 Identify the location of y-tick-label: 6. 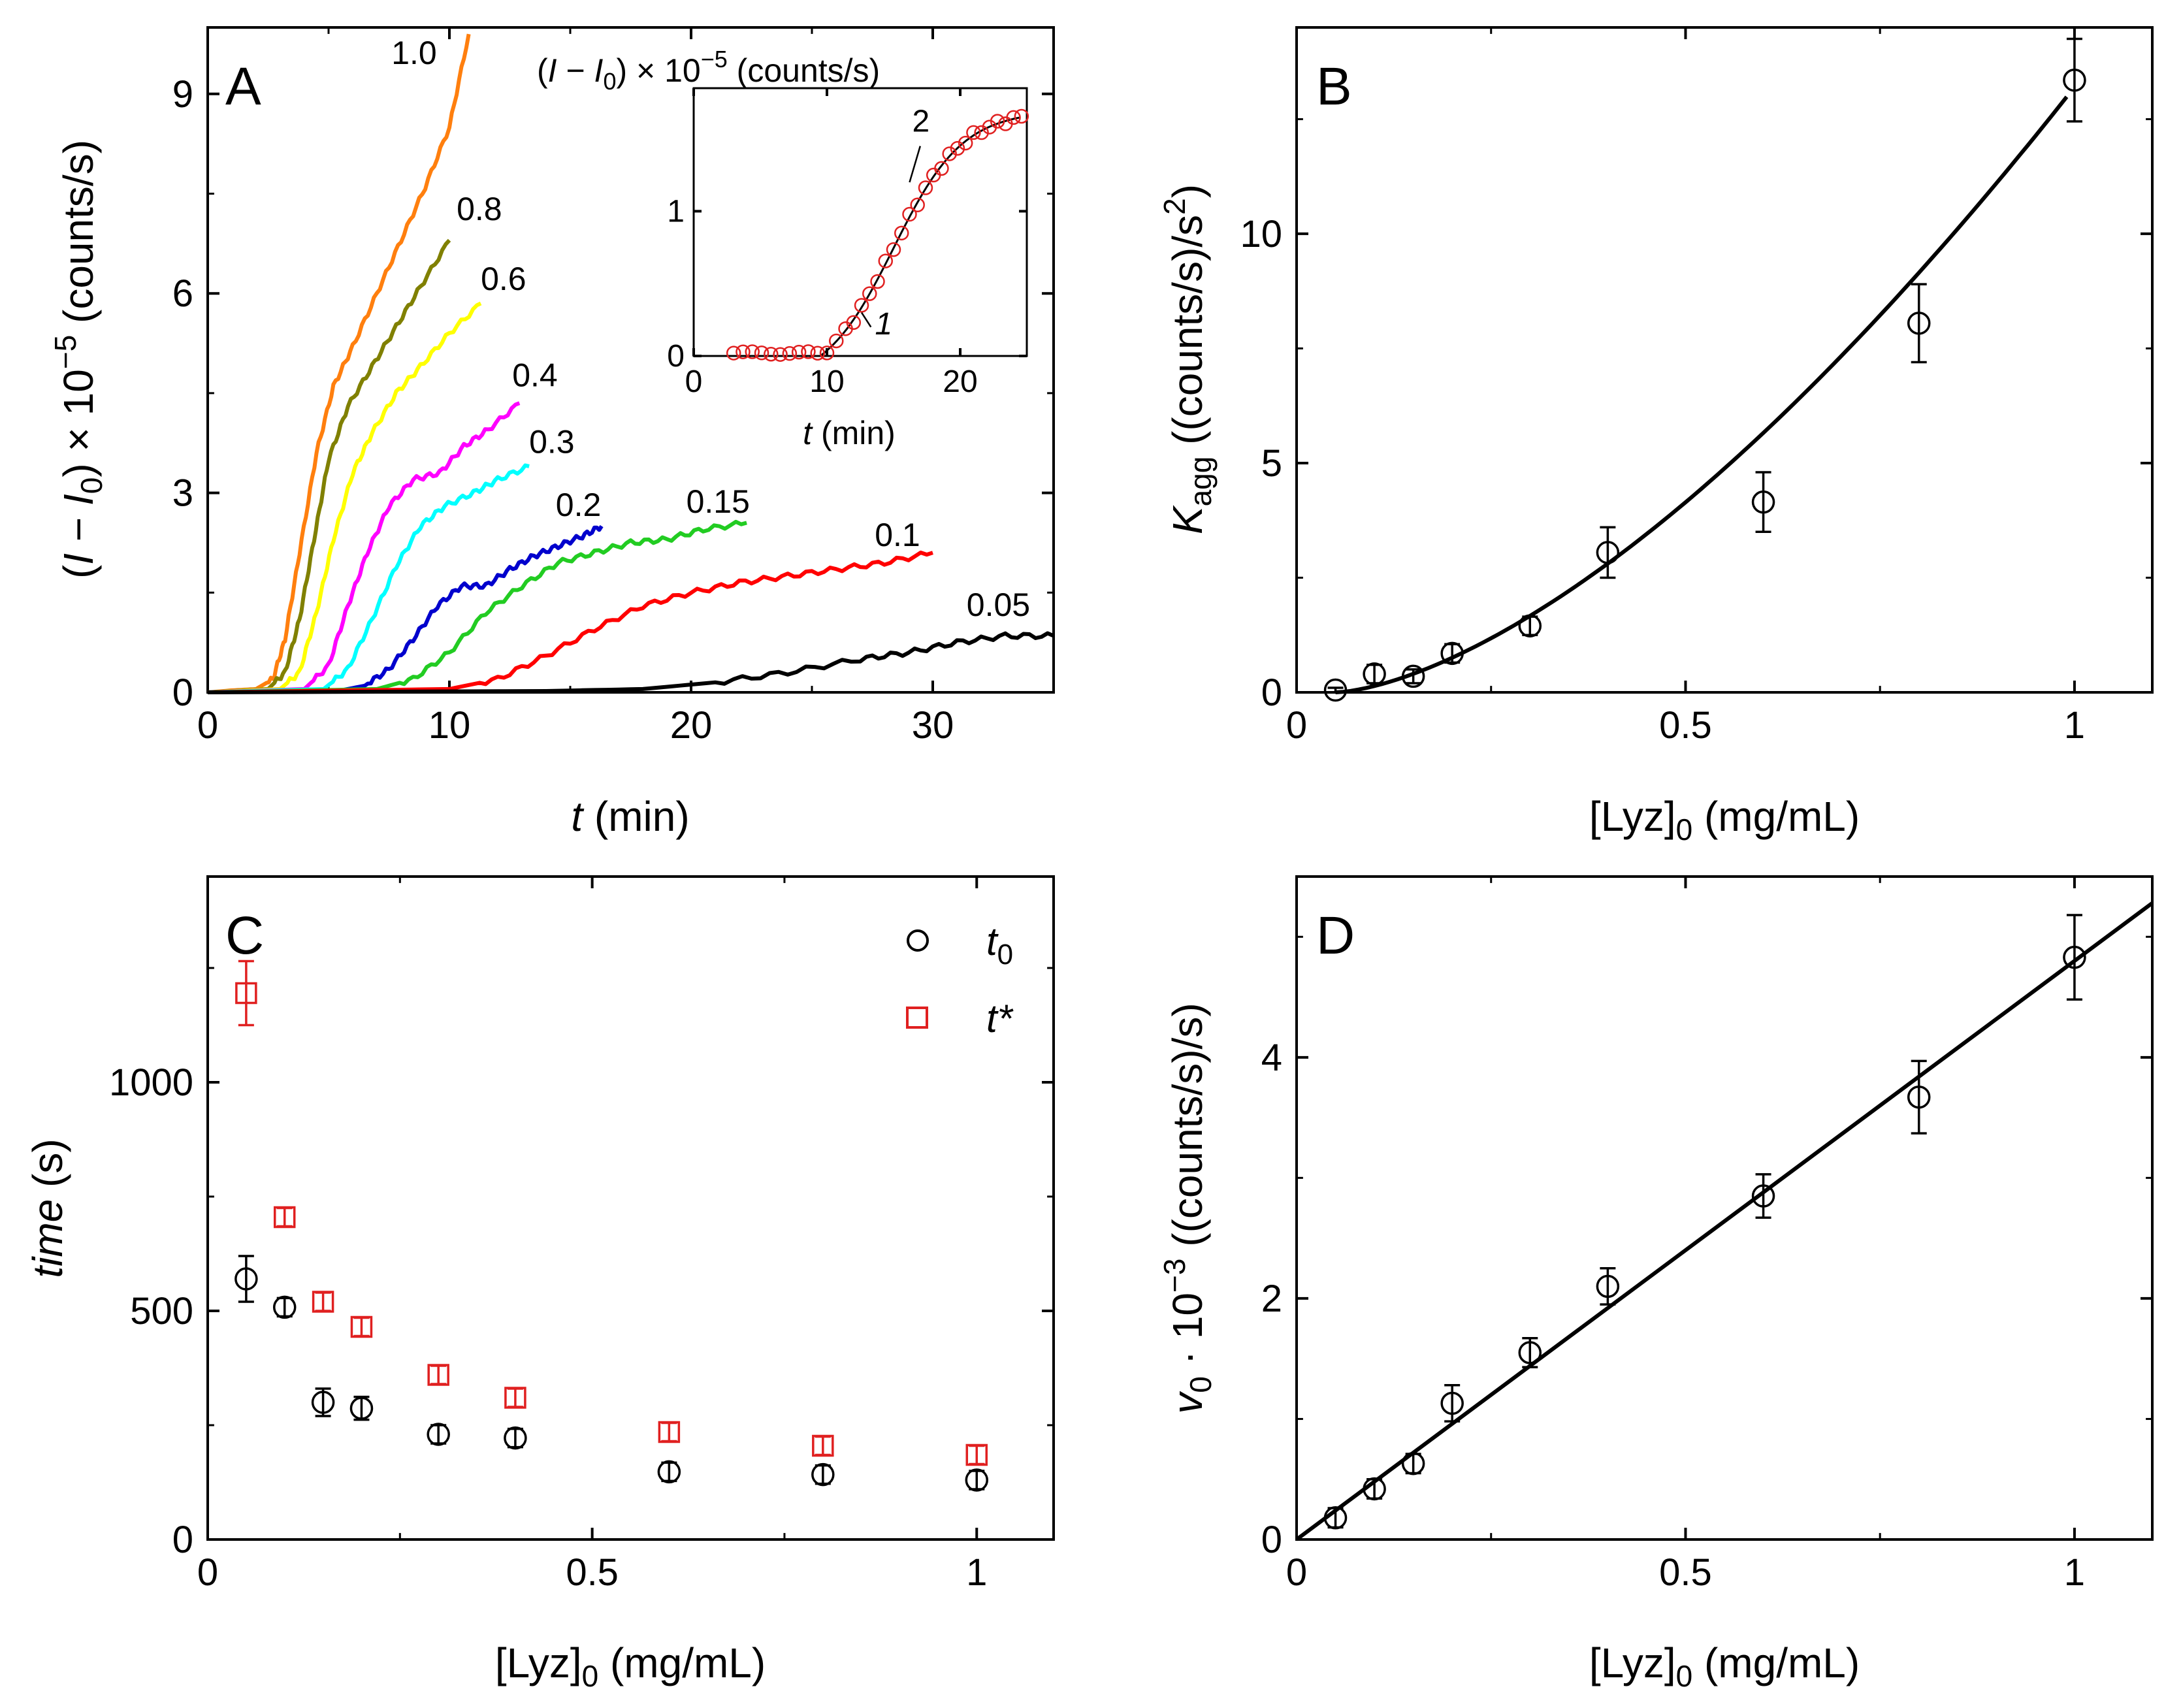
(182, 294).